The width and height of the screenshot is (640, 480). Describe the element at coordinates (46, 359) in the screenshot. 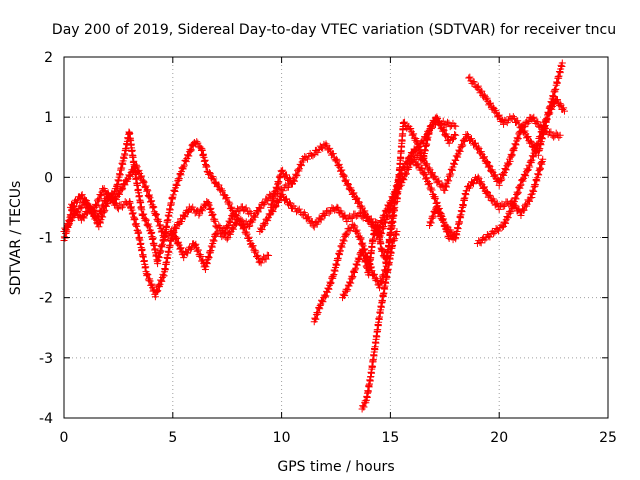

I see `y-tick-label: -3` at that location.